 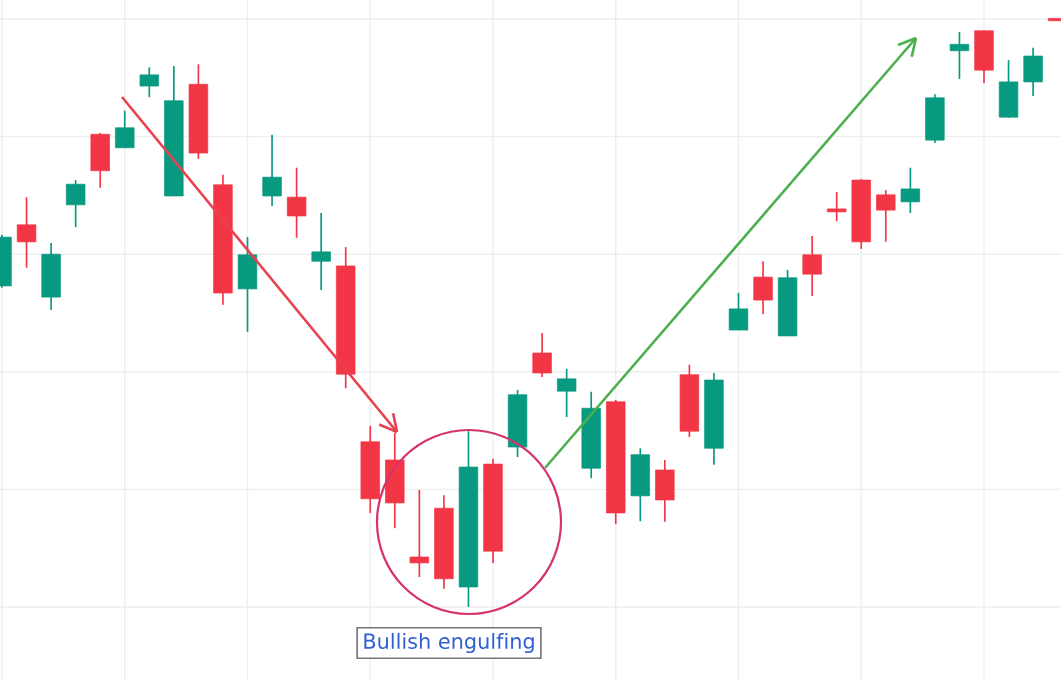 I want to click on text: Bullish engulfing, so click(x=449, y=643).